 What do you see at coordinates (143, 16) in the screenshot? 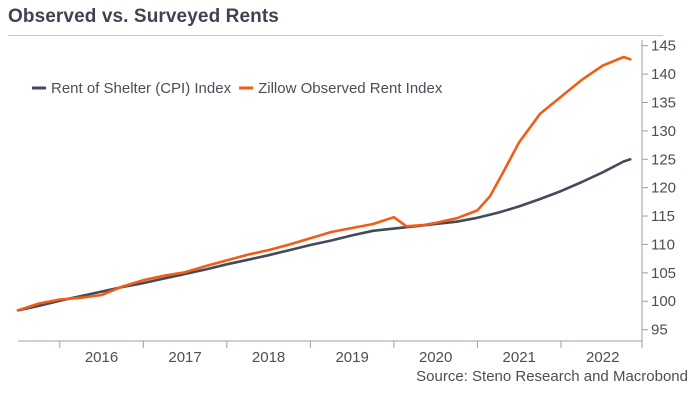
I see `chart-title: Observed vs. Surveyed Rents` at bounding box center [143, 16].